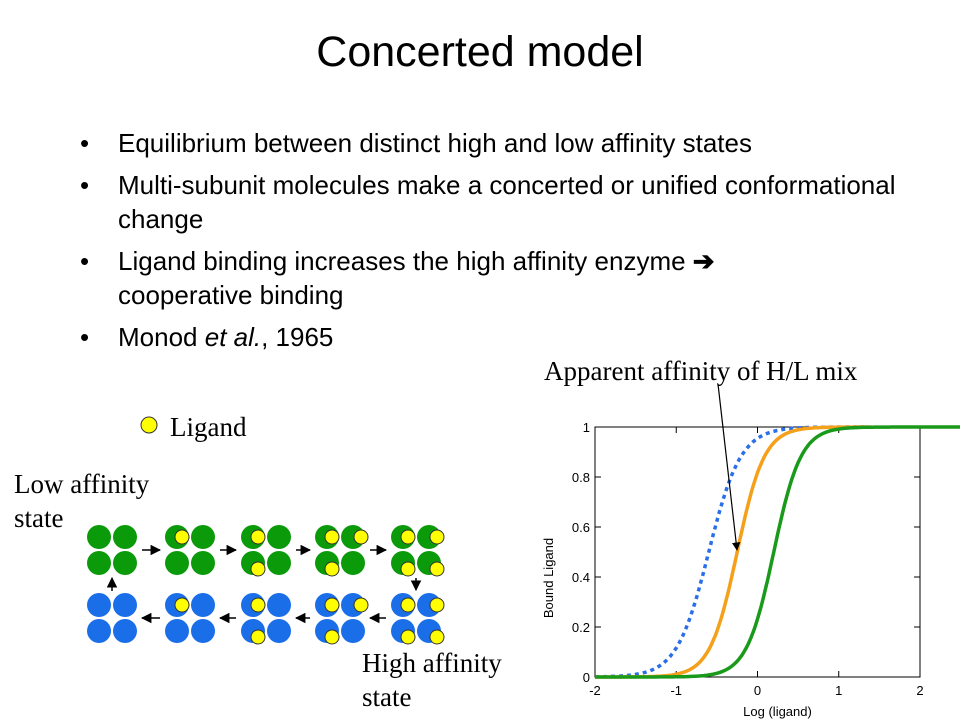  What do you see at coordinates (149, 425) in the screenshot?
I see `ligand-legend-icon` at bounding box center [149, 425].